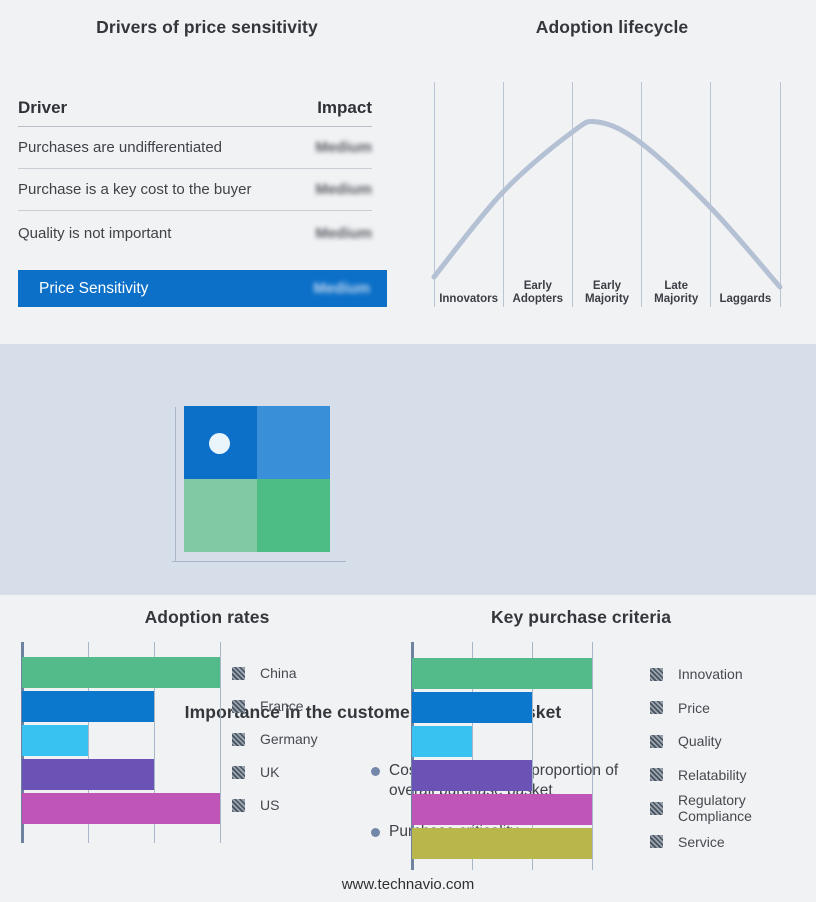 The width and height of the screenshot is (816, 902). Describe the element at coordinates (94, 288) in the screenshot. I see `price-sensitivity-label: Price Sensitivity` at that location.